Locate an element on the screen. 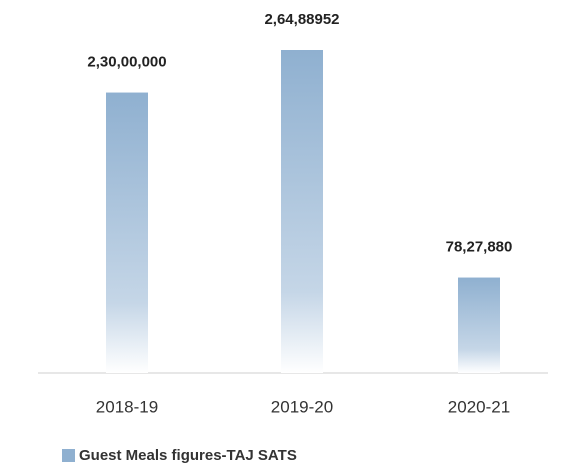 Image resolution: width=570 pixels, height=472 pixels. legend-label: Guest Meals figures-TAJ SATS is located at coordinates (188, 455).